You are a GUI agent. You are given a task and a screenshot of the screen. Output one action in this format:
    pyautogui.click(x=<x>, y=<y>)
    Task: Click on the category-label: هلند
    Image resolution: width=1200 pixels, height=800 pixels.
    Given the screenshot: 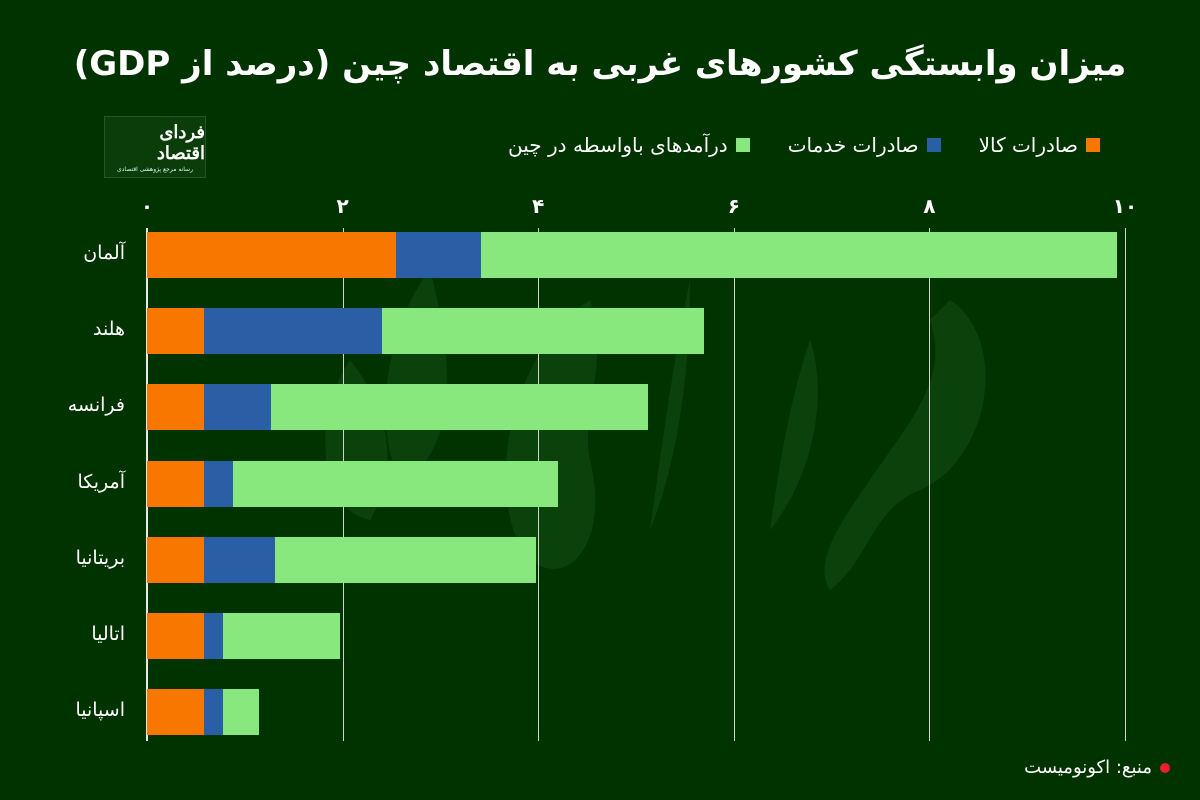 What is the action you would take?
    pyautogui.click(x=108, y=329)
    